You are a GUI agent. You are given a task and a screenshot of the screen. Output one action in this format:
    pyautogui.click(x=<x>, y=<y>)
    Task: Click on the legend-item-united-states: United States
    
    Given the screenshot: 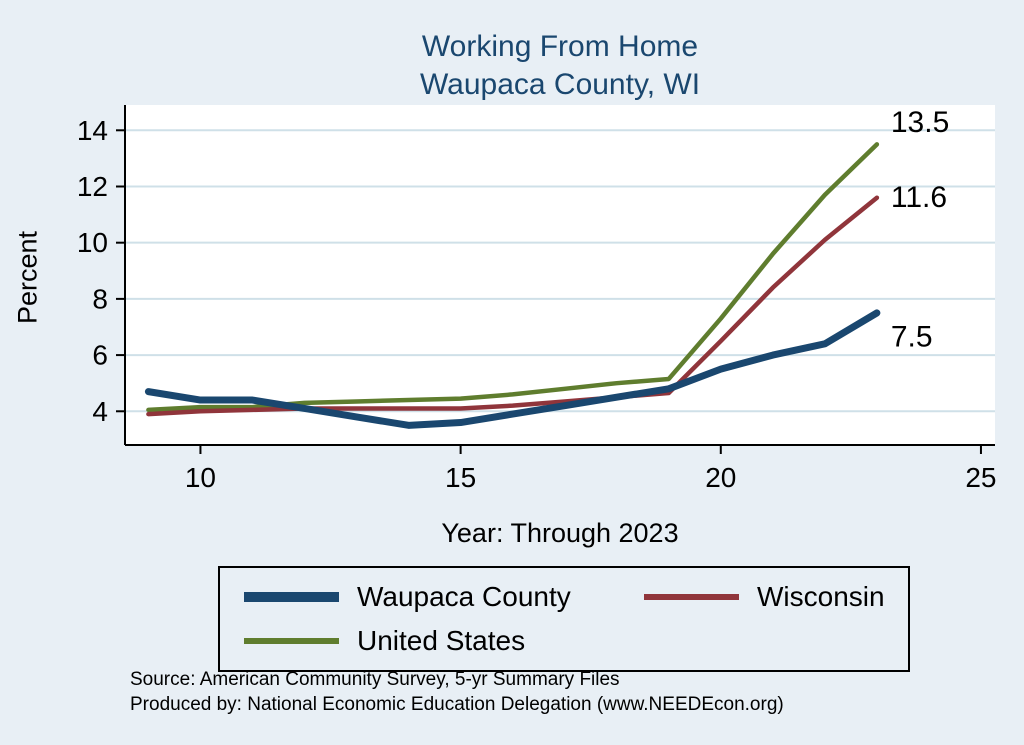 What is the action you would take?
    pyautogui.click(x=444, y=641)
    